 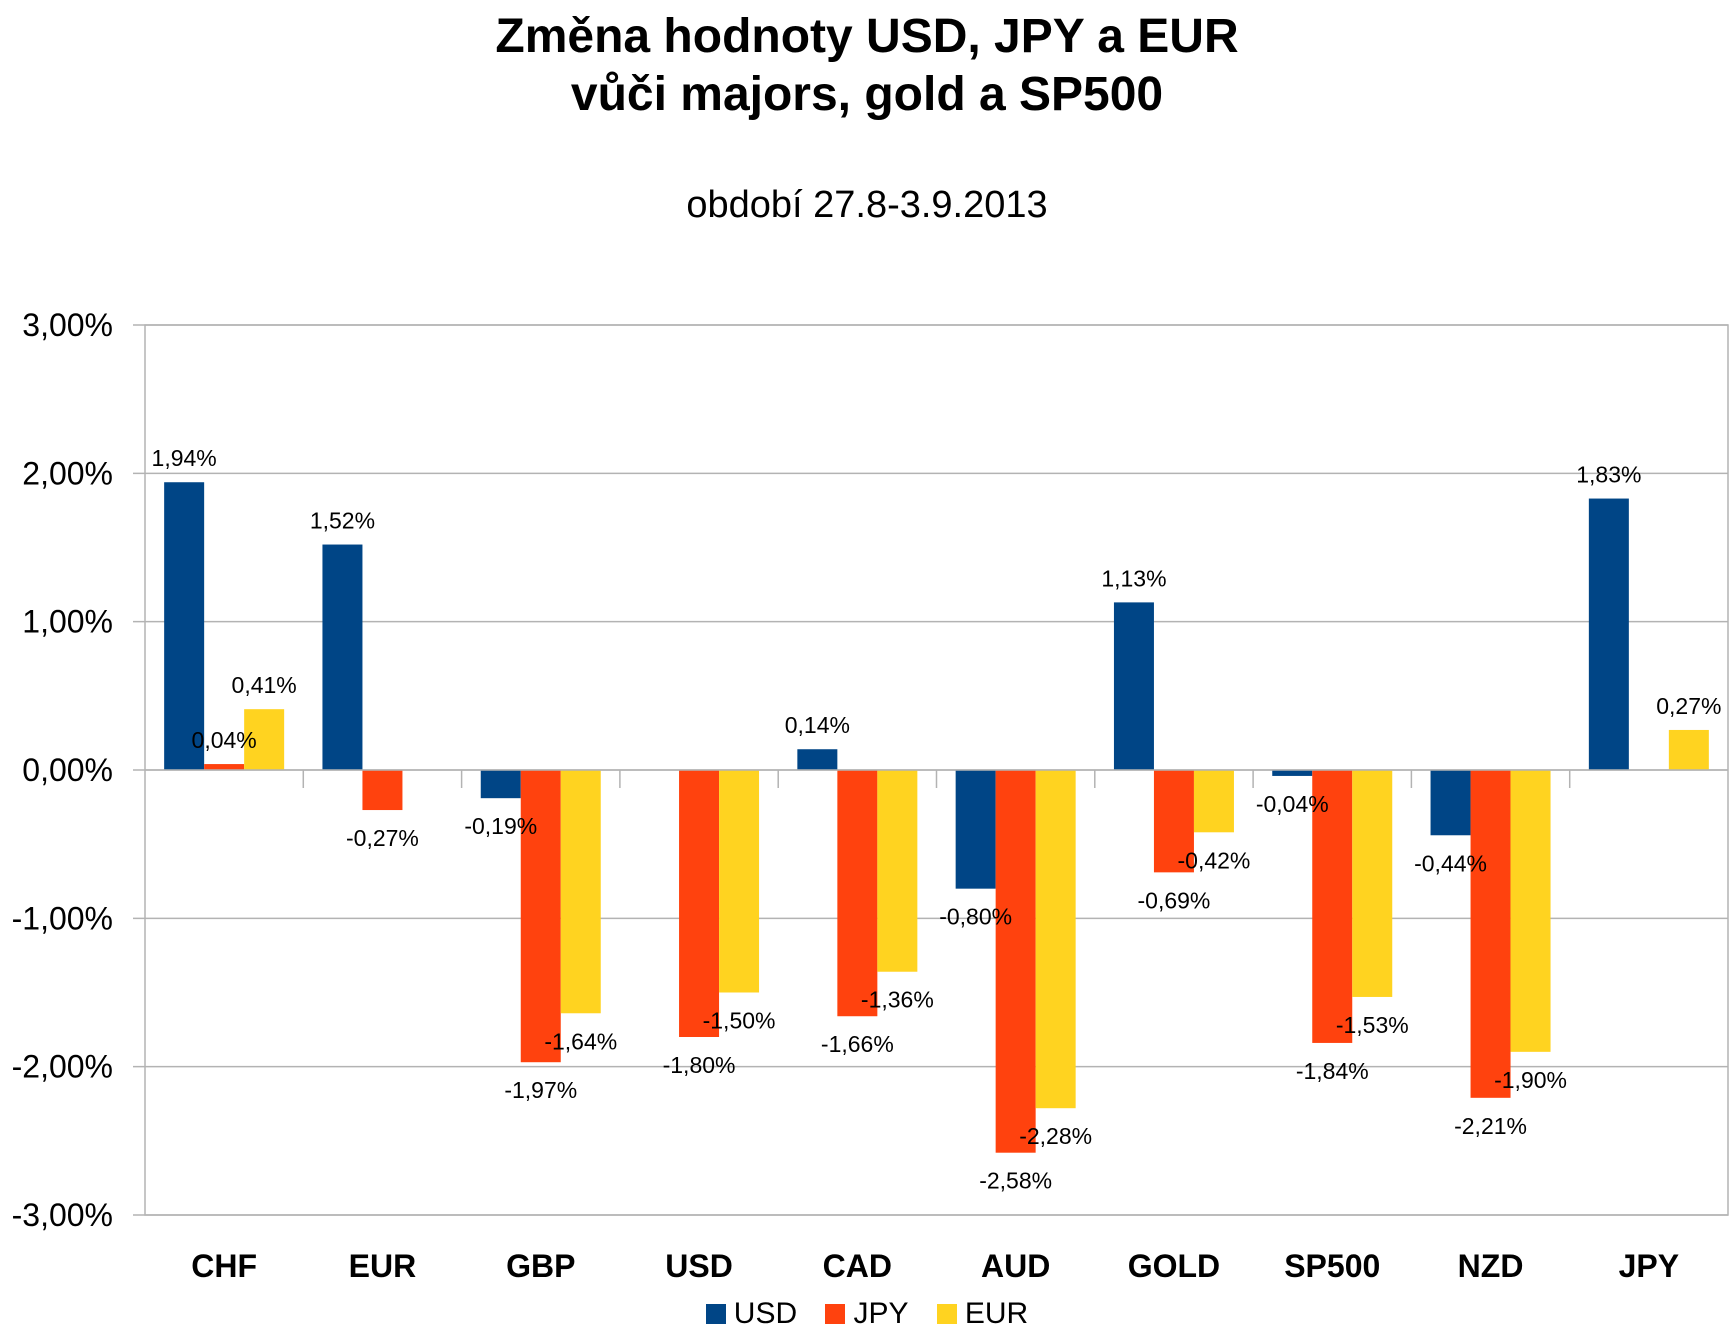 I want to click on x-tick-label: CAD, so click(x=857, y=1266).